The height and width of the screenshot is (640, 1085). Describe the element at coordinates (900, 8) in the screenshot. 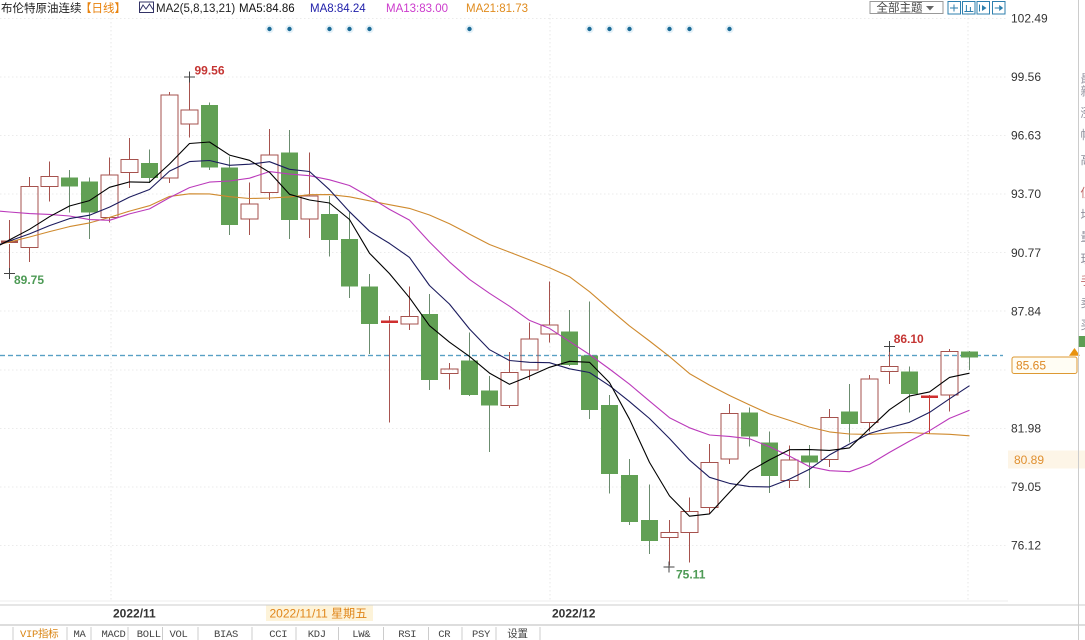

I see `svg-text: 全部主题` at that location.